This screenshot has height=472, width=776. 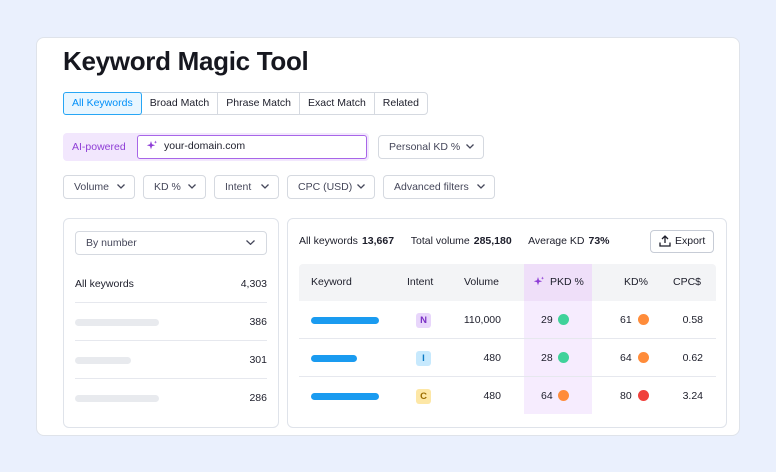 I want to click on average-kd-value: 73%, so click(x=599, y=241).